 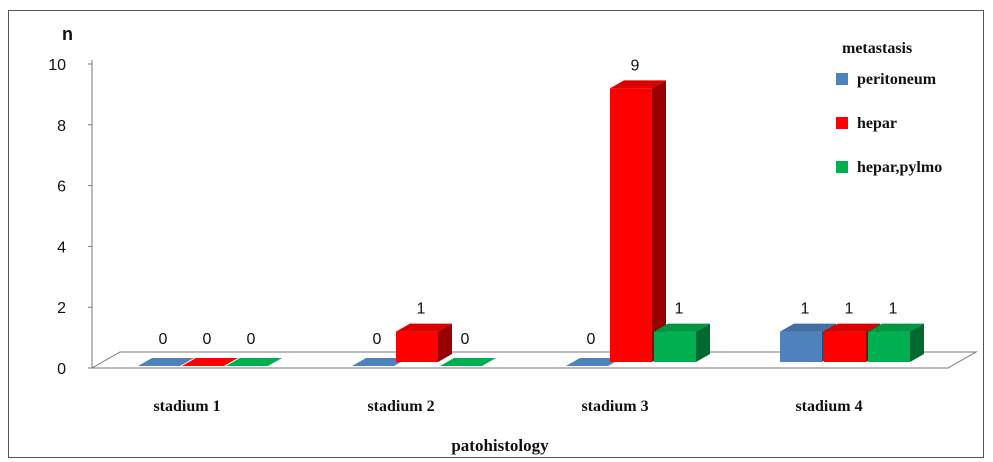 What do you see at coordinates (899, 167) in the screenshot?
I see `legend-label: hepar,pylmo` at bounding box center [899, 167].